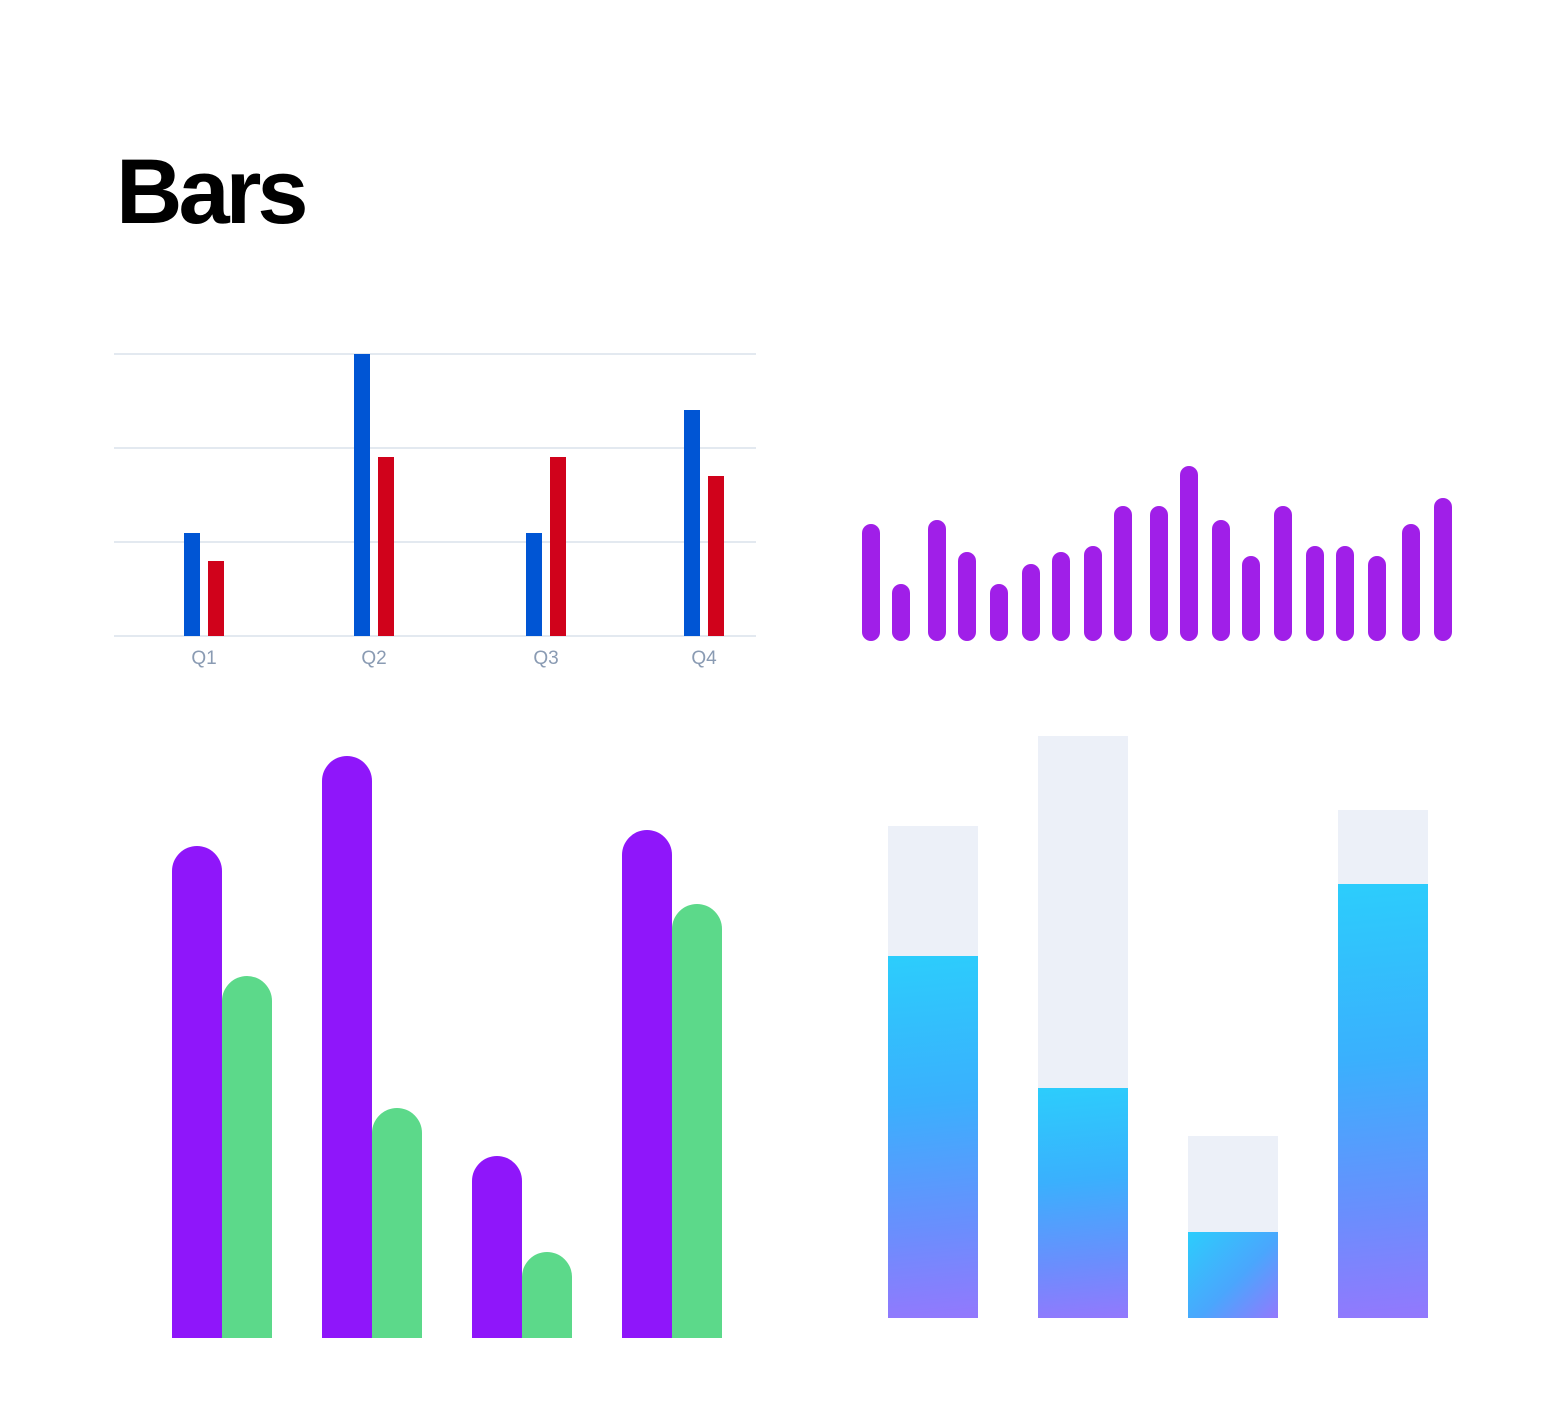 The width and height of the screenshot is (1562, 1418). What do you see at coordinates (204, 658) in the screenshot?
I see `x-axis-label: Q1` at bounding box center [204, 658].